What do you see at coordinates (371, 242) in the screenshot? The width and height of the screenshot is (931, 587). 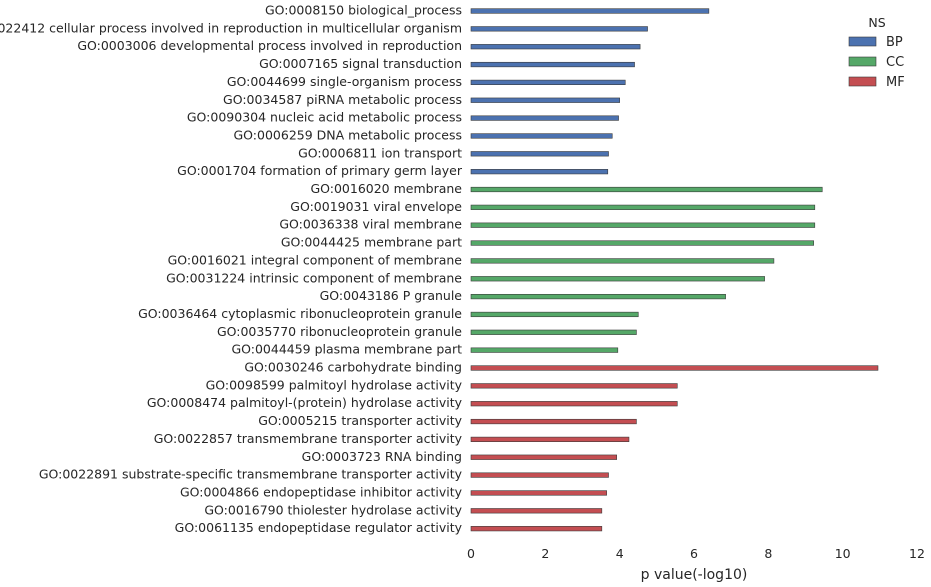 I see `category-label: GO:0044425 membrane part` at bounding box center [371, 242].